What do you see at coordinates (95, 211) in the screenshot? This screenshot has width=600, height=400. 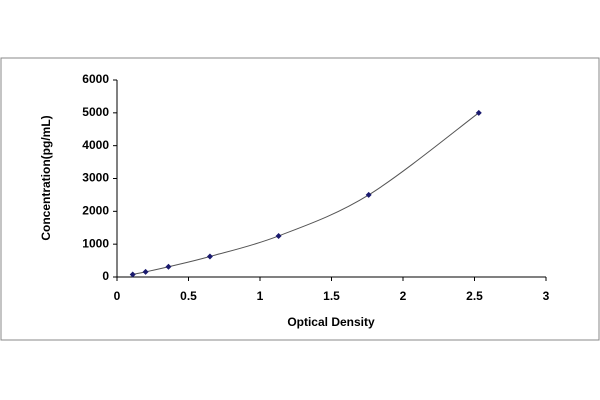 I see `y-tick-label: 2000` at bounding box center [95, 211].